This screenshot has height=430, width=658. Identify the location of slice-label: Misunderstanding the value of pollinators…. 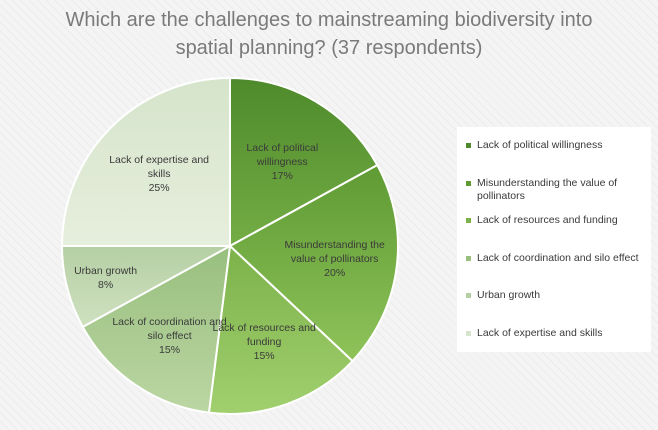
(334, 259).